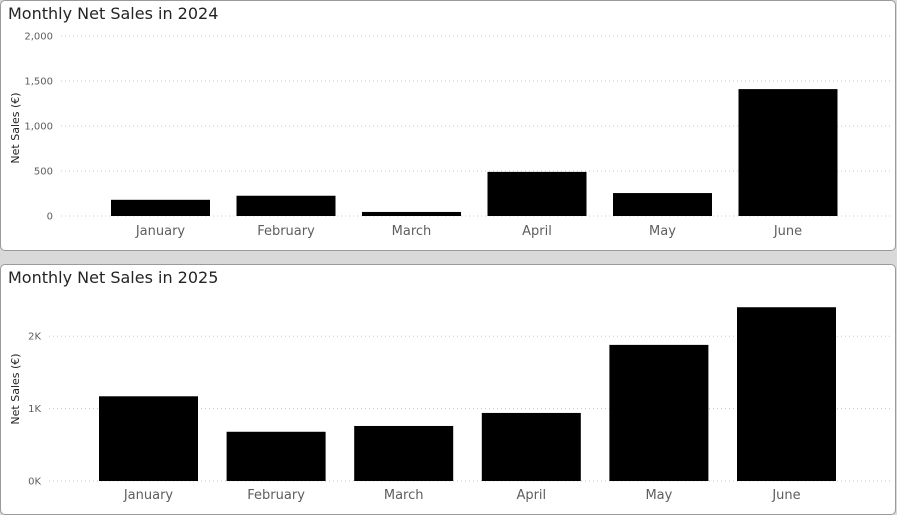 The height and width of the screenshot is (515, 897). I want to click on y-tick-label: 1K, so click(34, 409).